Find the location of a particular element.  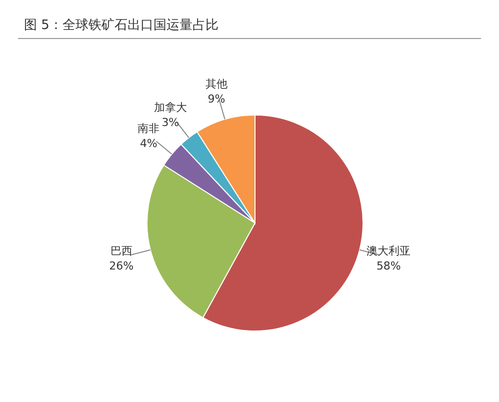

data-label: 4% is located at coordinates (149, 143).